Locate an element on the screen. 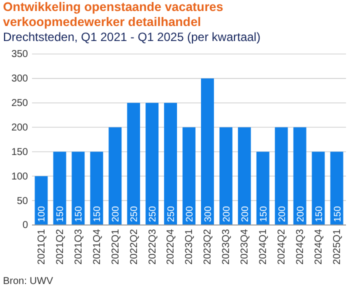 Image resolution: width=350 pixels, height=289 pixels. x-tick-label: 2024Q2 is located at coordinates (282, 246).